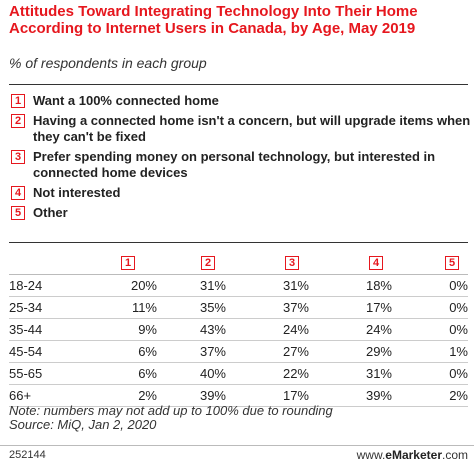 Image resolution: width=474 pixels, height=465 pixels. What do you see at coordinates (378, 285) in the screenshot?
I see `table-cell: 18%` at bounding box center [378, 285].